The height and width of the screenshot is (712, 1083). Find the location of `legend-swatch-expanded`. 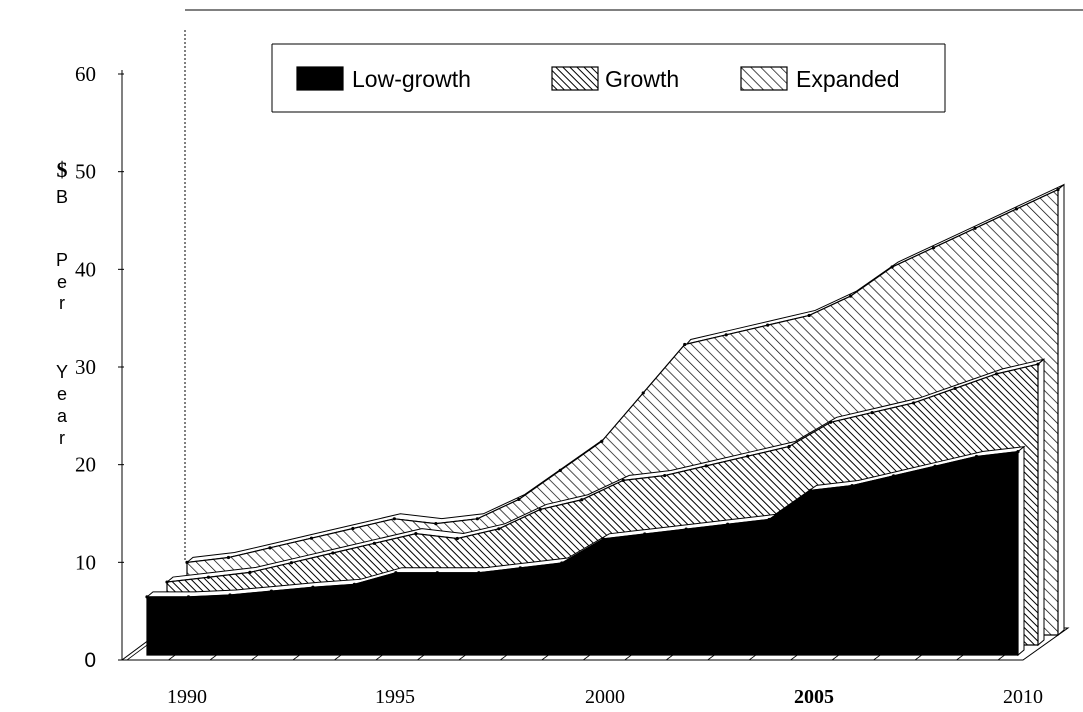

legend-swatch-expanded is located at coordinates (764, 78).